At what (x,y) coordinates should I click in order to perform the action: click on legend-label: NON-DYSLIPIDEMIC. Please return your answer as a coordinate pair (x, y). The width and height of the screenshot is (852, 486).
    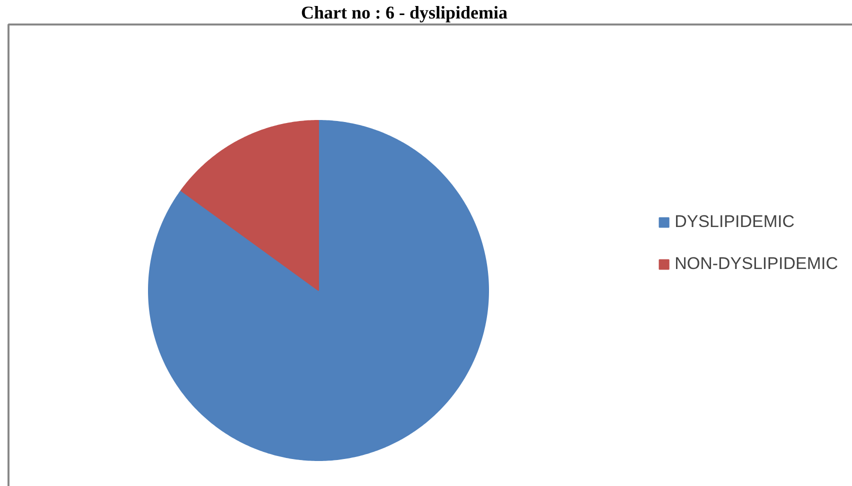
    Looking at the image, I should click on (756, 264).